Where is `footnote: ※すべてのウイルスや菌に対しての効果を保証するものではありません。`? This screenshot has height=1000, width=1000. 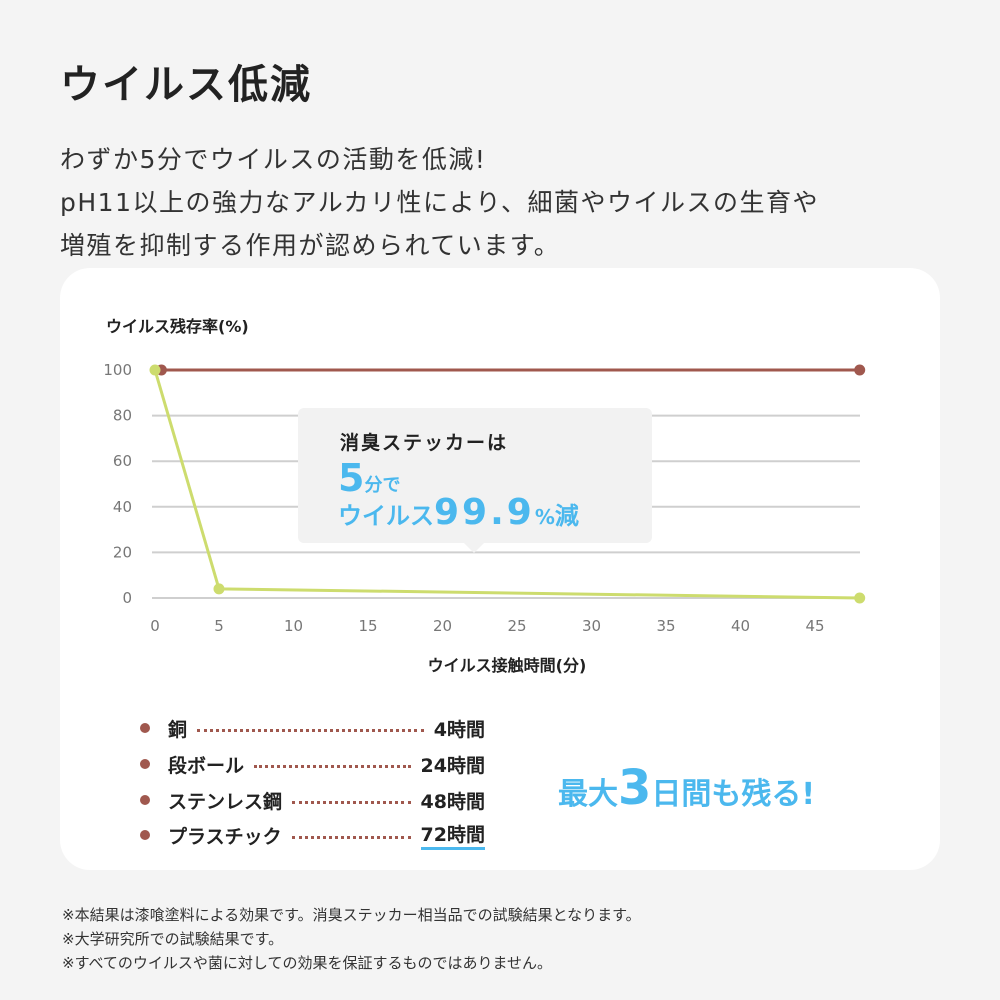 footnote: ※すべてのウイルスや菌に対しての効果を保証するものではありません。 is located at coordinates (307, 963).